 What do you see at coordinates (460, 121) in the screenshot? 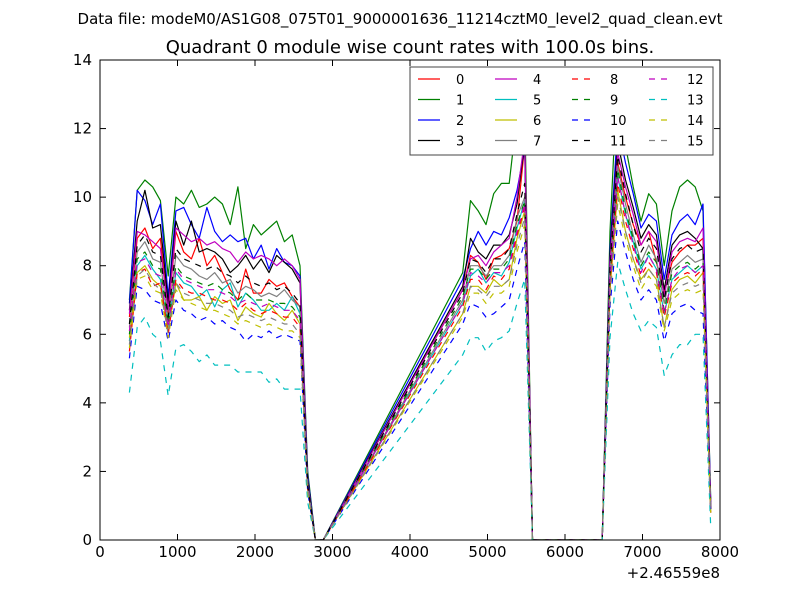
I see `legend-label-2: 2` at bounding box center [460, 121].